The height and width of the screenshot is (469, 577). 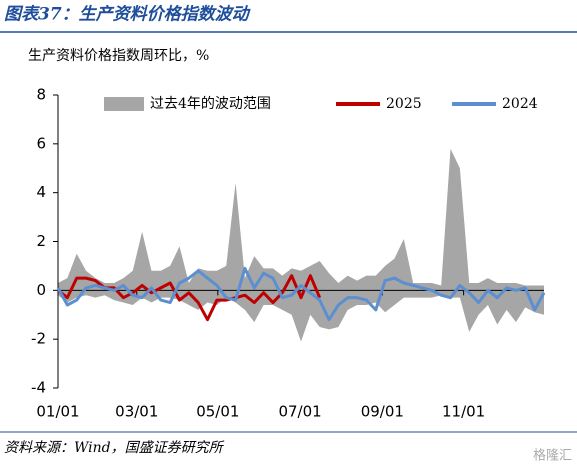 I want to click on legend-swatch, so click(x=124, y=104).